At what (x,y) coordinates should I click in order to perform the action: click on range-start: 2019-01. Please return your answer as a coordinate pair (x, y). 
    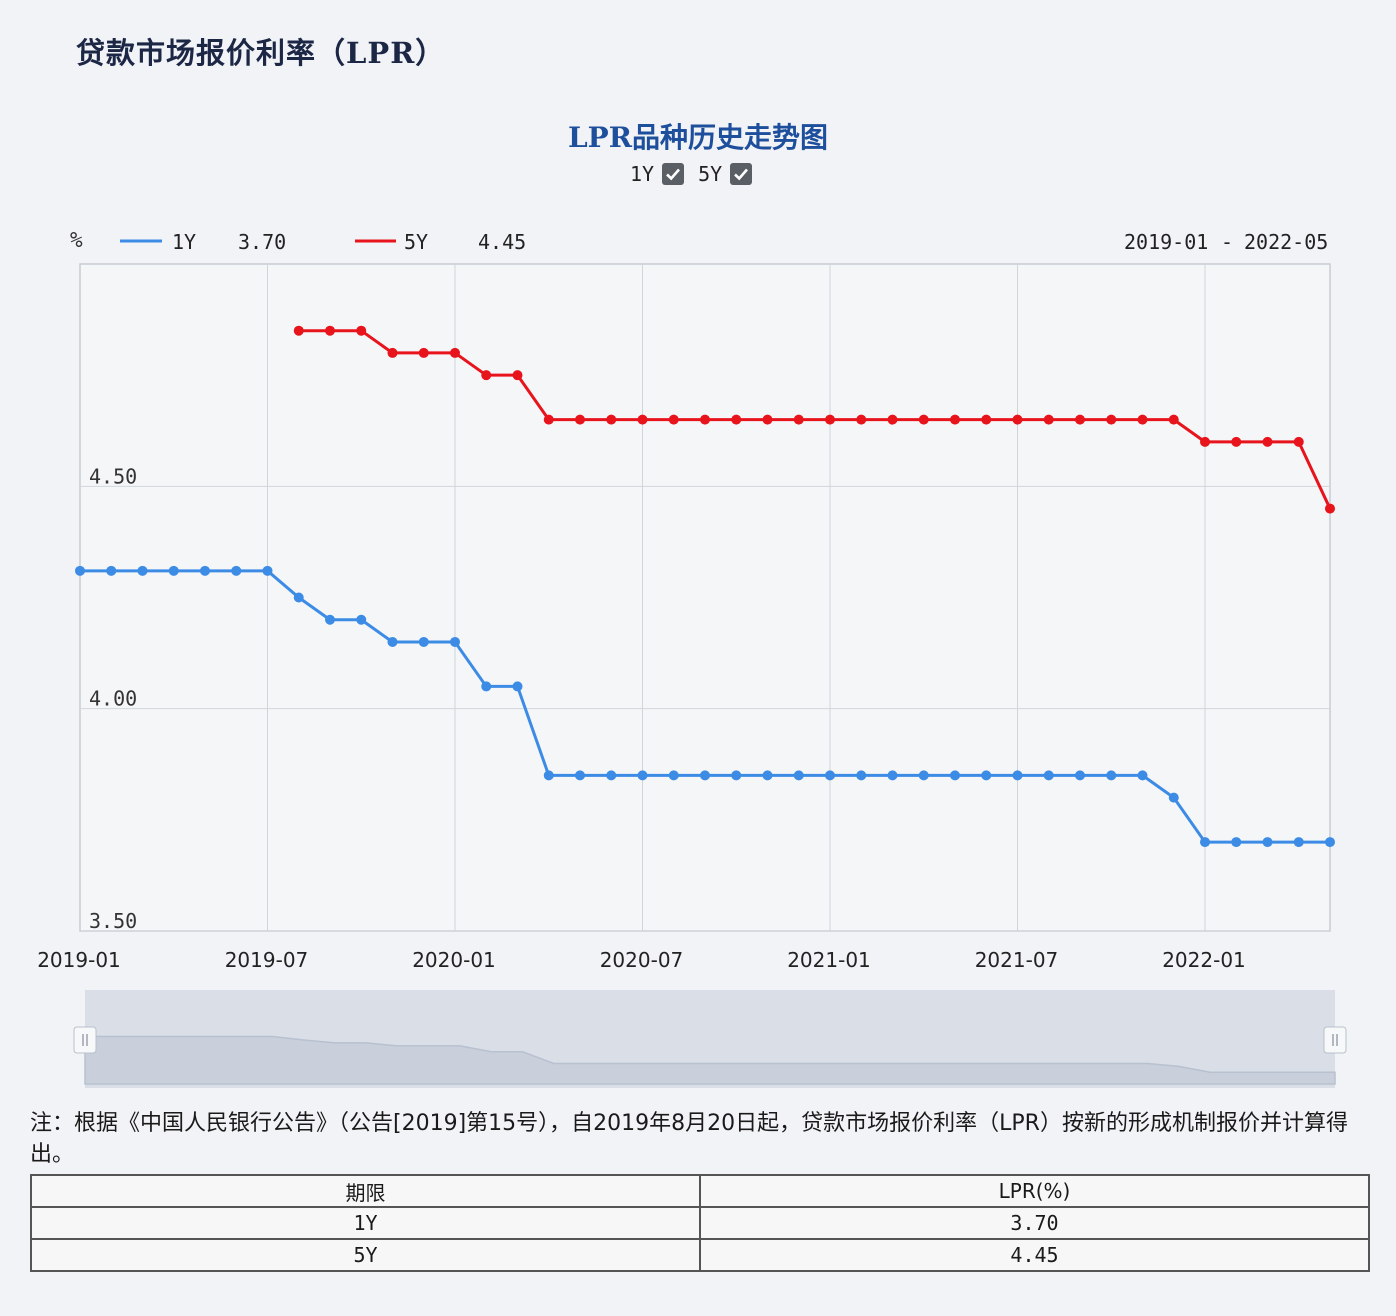
    Looking at the image, I should click on (1166, 242).